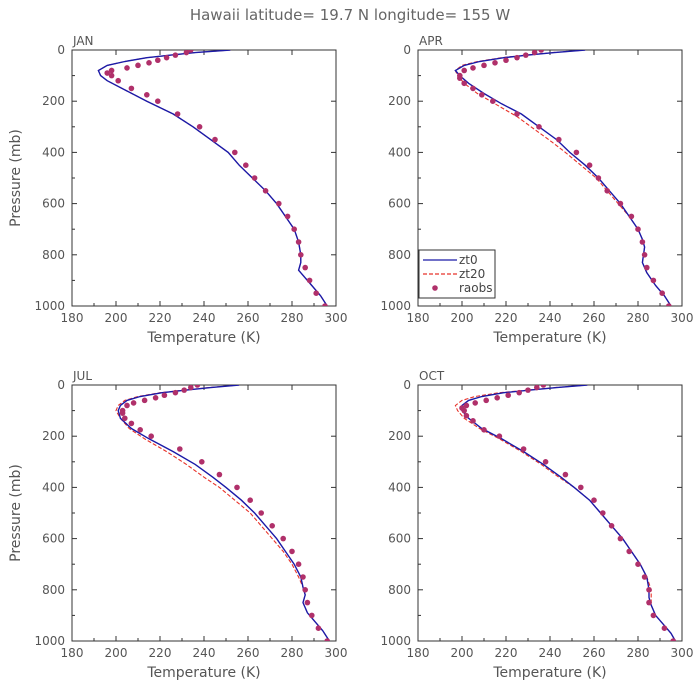 The width and height of the screenshot is (700, 700). Describe the element at coordinates (476, 288) in the screenshot. I see `legend-label-raobs: raobs` at that location.